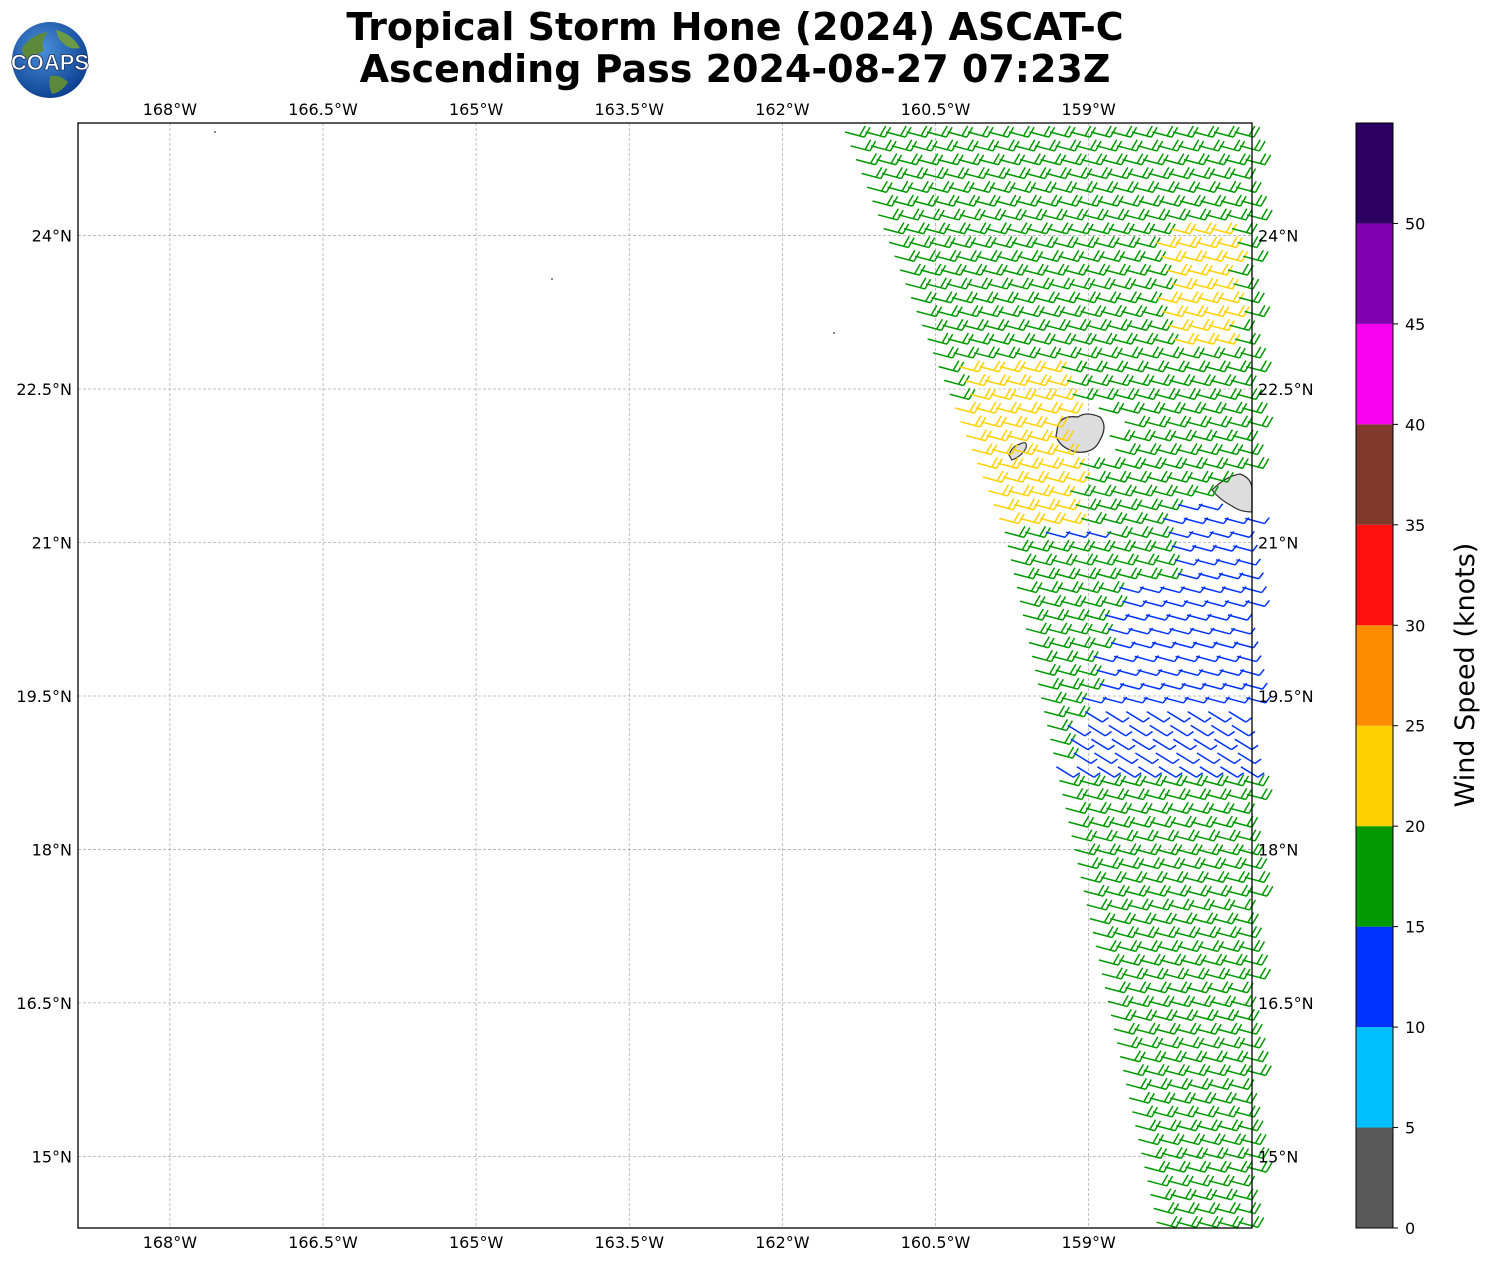 The height and width of the screenshot is (1264, 1492). Describe the element at coordinates (1415, 1027) in the screenshot. I see `colorbar-tick-label: 10` at that location.